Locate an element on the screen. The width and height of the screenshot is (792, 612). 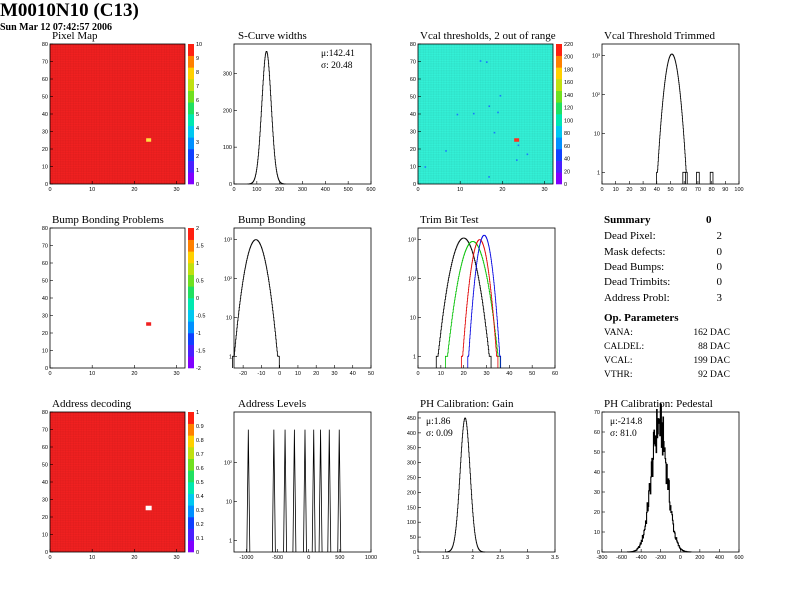
x-tick-label: -20 is located at coordinates (243, 374).